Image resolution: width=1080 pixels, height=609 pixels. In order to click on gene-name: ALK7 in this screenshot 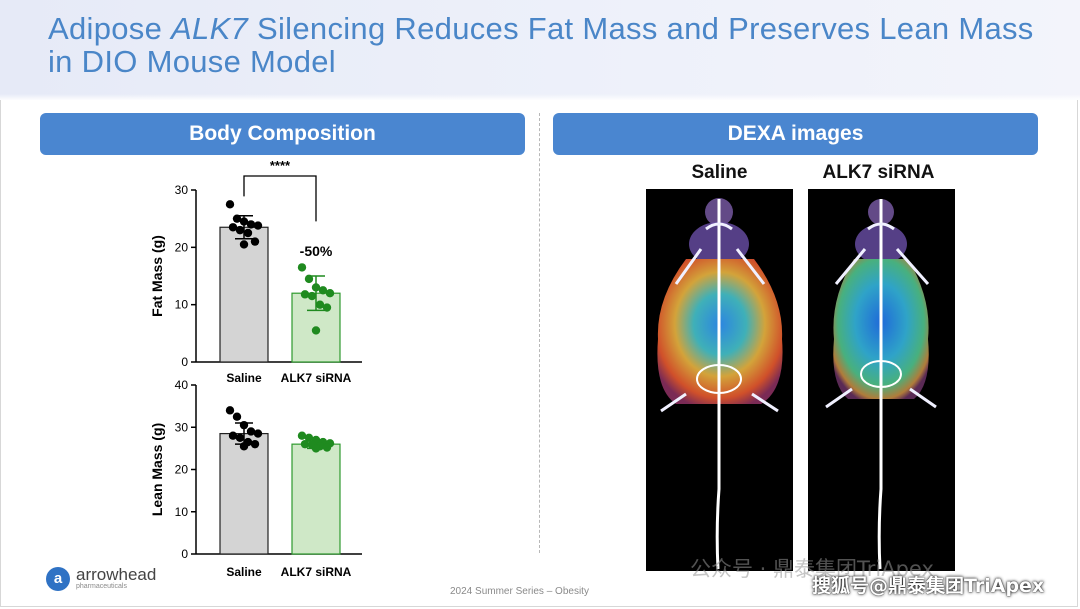, I will do `click(210, 28)`.